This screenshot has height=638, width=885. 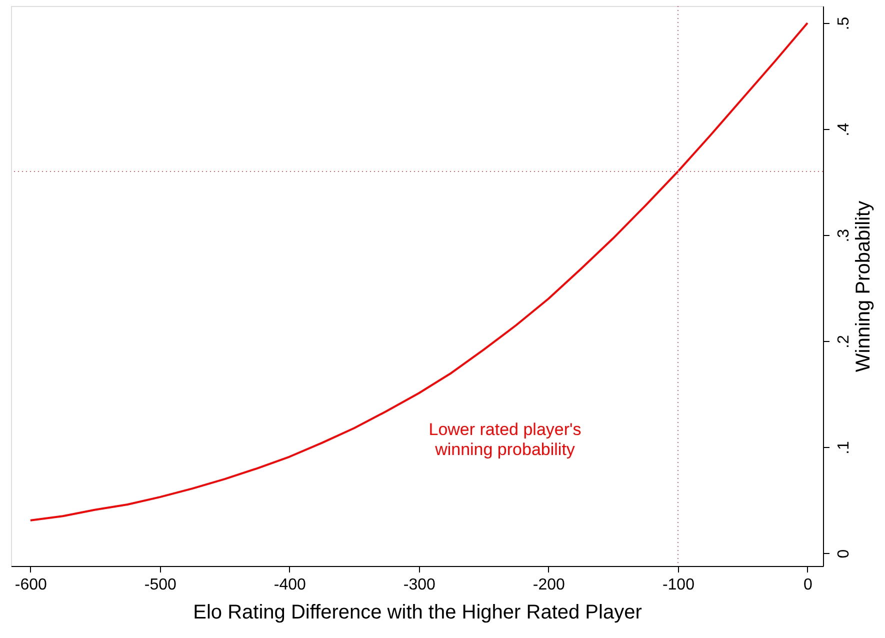 What do you see at coordinates (844, 235) in the screenshot?
I see `y-tick-label: .3` at bounding box center [844, 235].